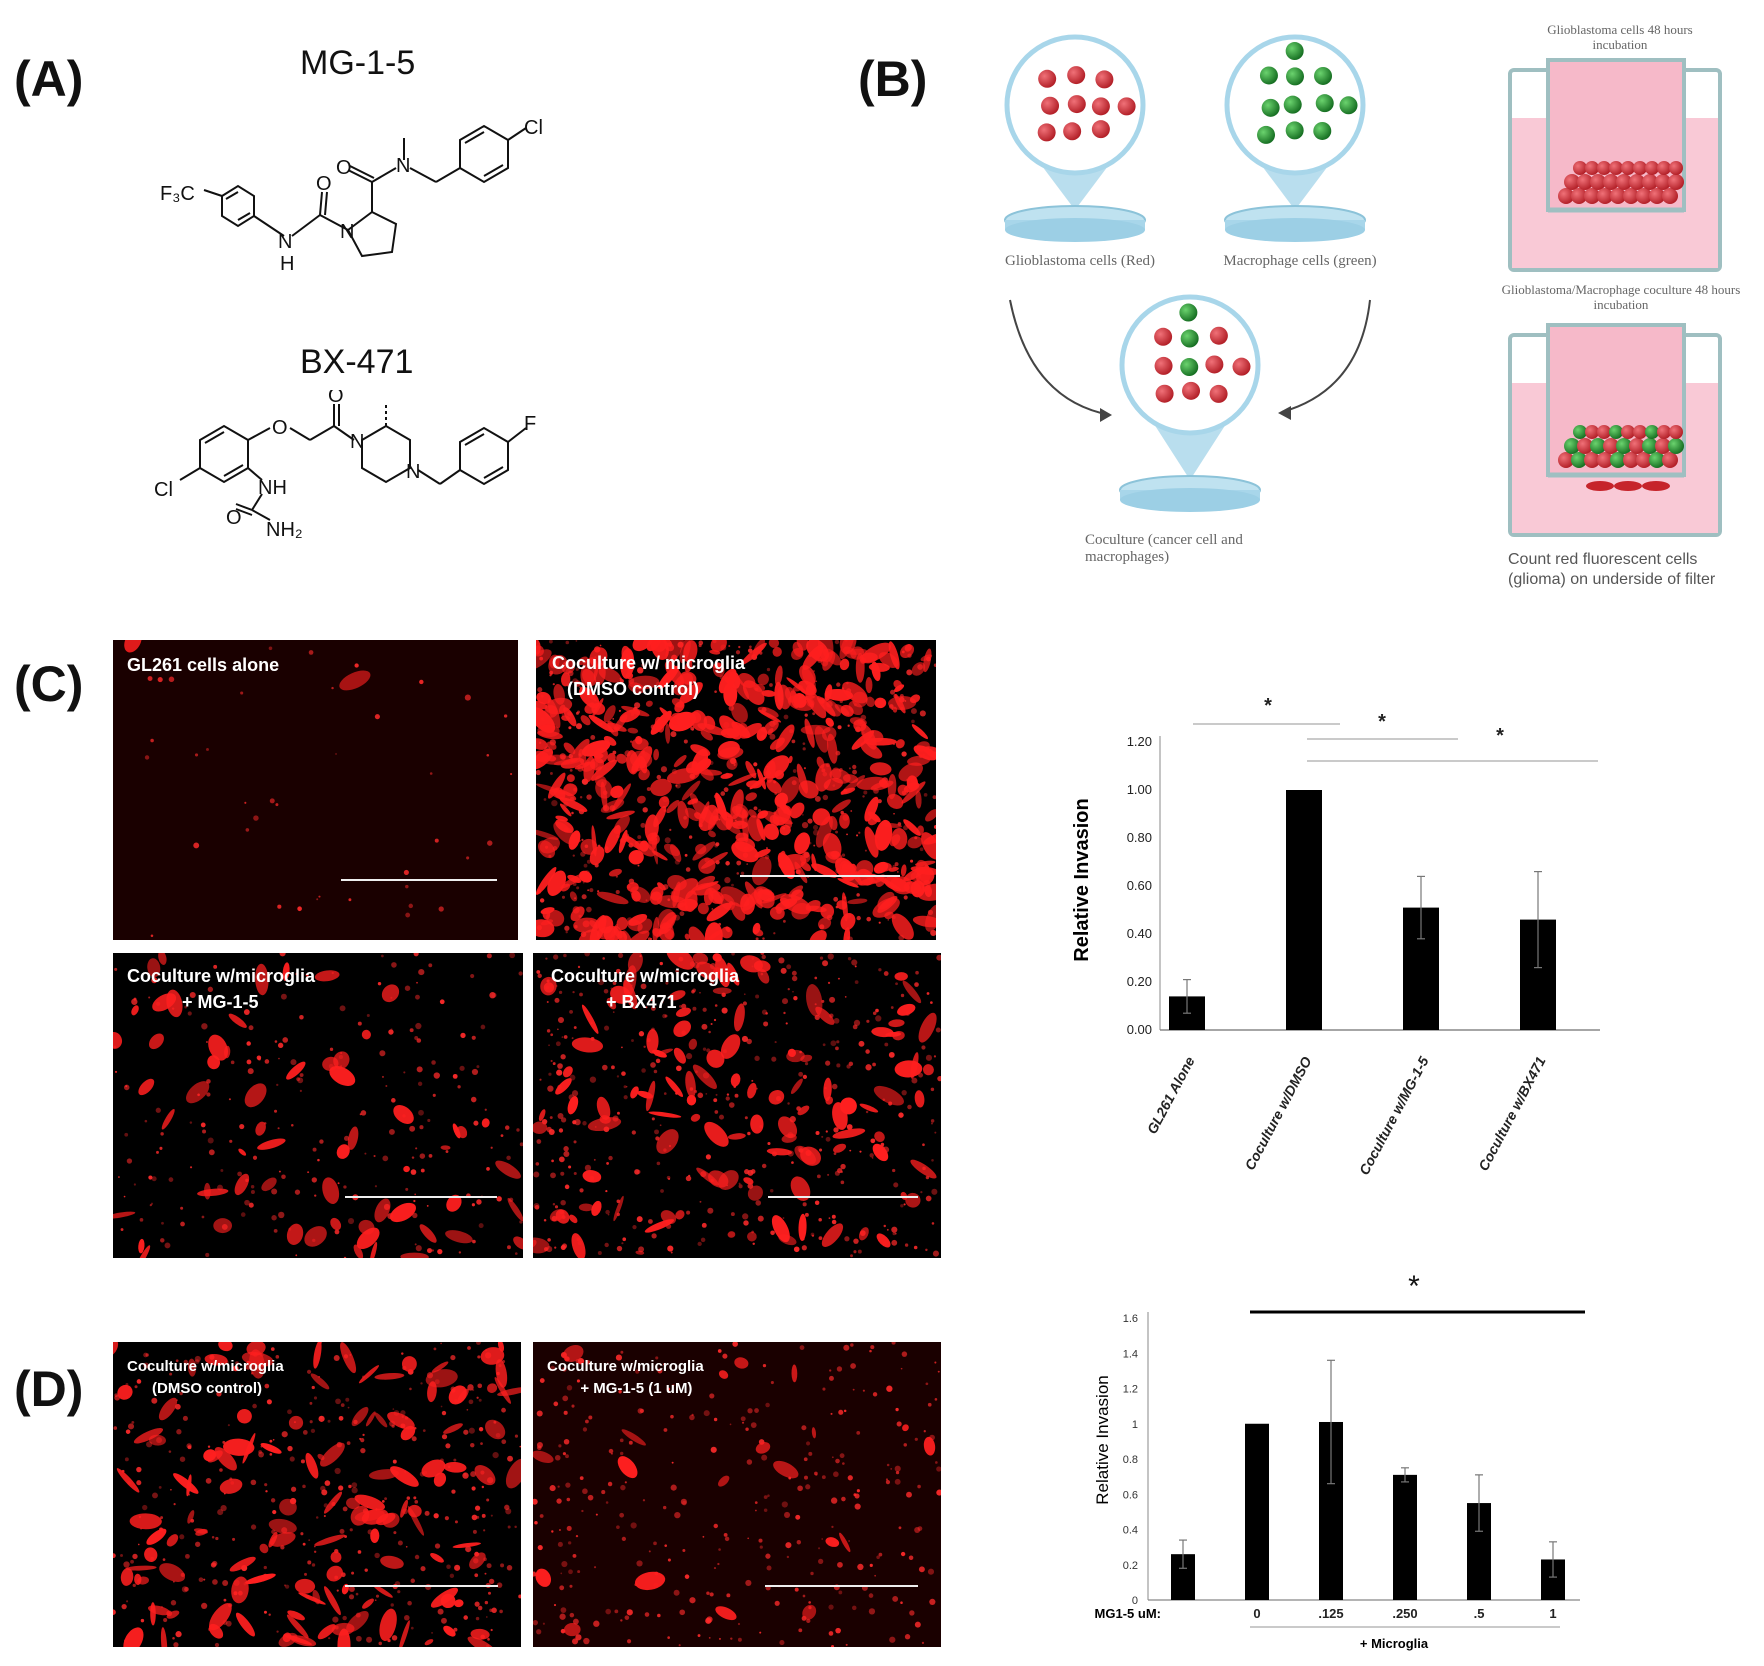  Describe the element at coordinates (1130, 1460) in the screenshot. I see `chart-d-ytick: 0.8` at that location.